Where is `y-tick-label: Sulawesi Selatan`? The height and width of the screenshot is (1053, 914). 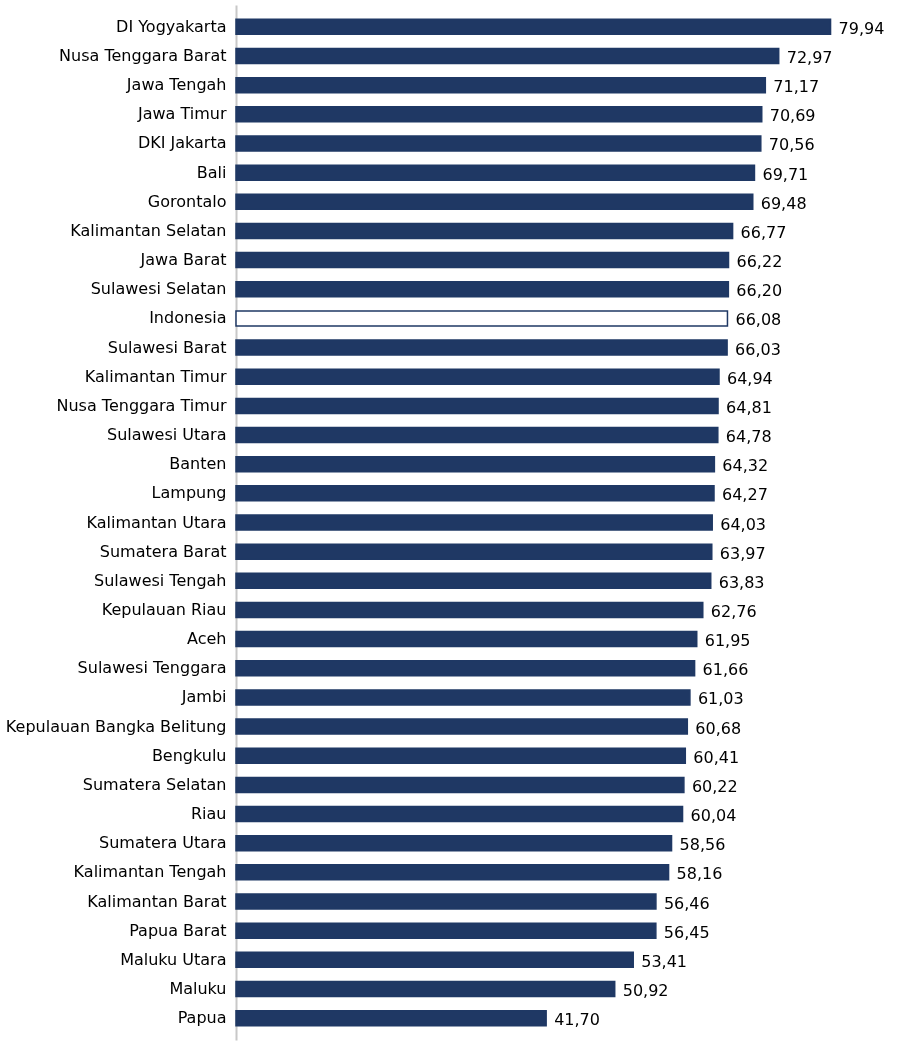
y-tick-label: Sulawesi Selatan is located at coordinates (158, 289).